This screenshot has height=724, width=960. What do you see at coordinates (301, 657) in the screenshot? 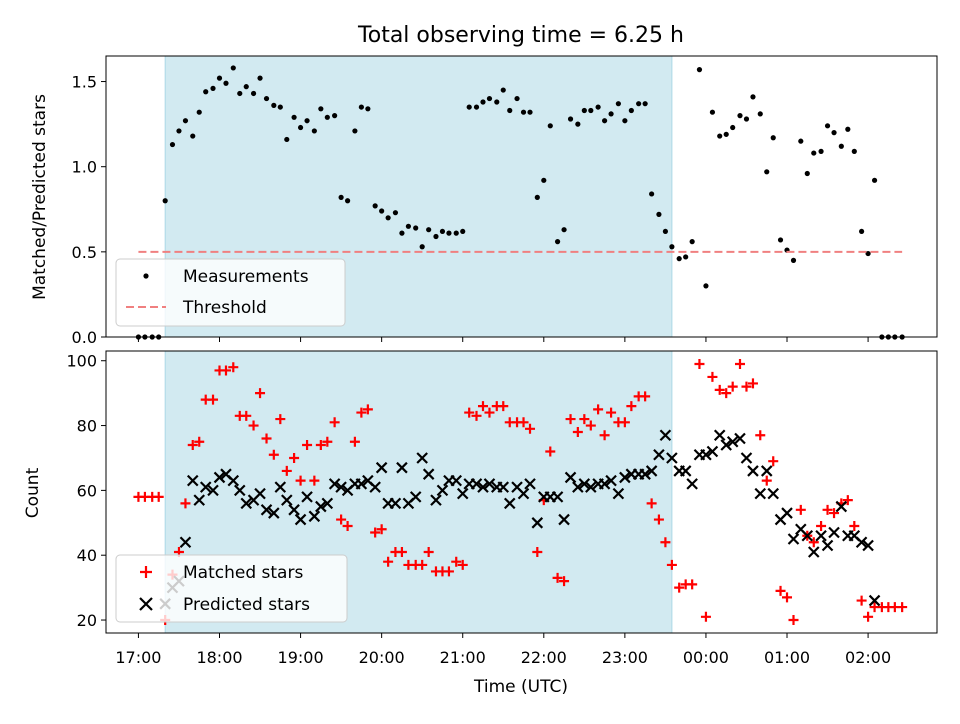
I see `x-tick-label: 19:00` at bounding box center [301, 657].